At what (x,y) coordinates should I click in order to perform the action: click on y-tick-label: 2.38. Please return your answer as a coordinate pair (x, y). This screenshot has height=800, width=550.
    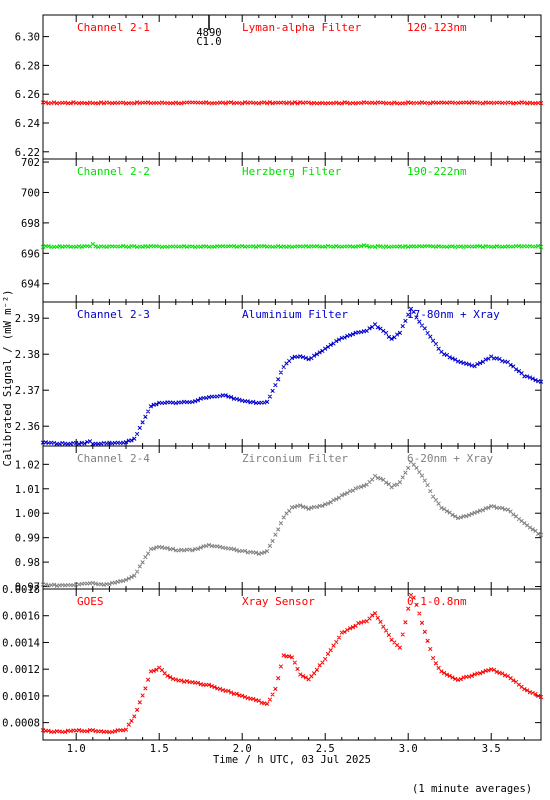
    Looking at the image, I should click on (27, 355).